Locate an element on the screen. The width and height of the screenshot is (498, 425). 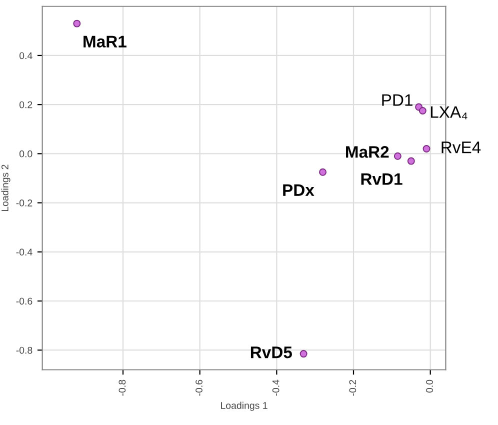
y-tick-label: -0.8 is located at coordinates (24, 350).